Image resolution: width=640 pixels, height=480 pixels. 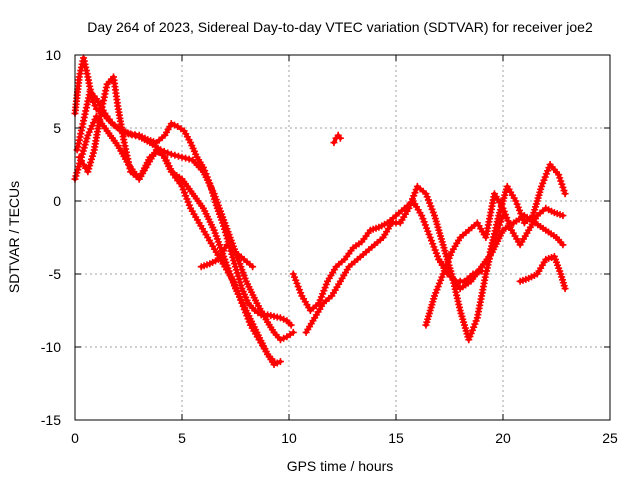 What do you see at coordinates (610, 438) in the screenshot?
I see `x-tick-label: 25` at bounding box center [610, 438].